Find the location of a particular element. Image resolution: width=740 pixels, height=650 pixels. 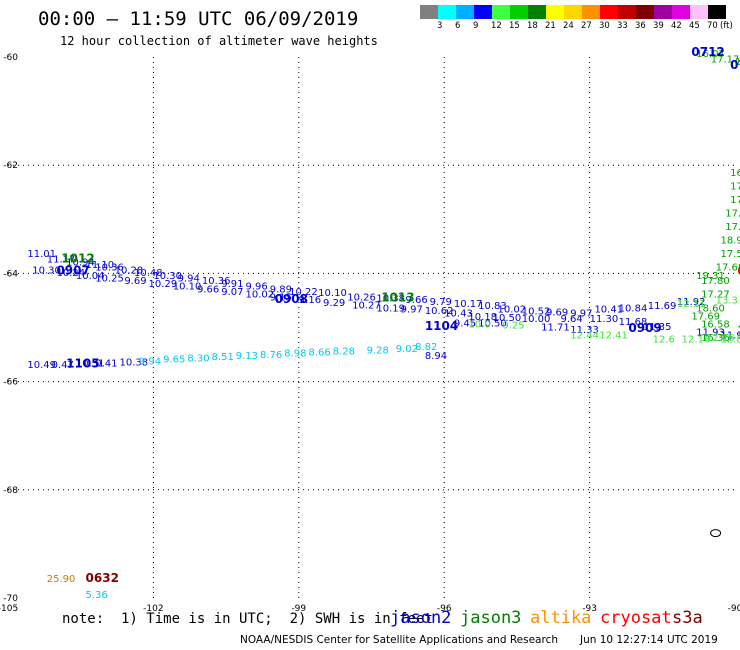

legend-tick-label: 33 is located at coordinates (622, 26).